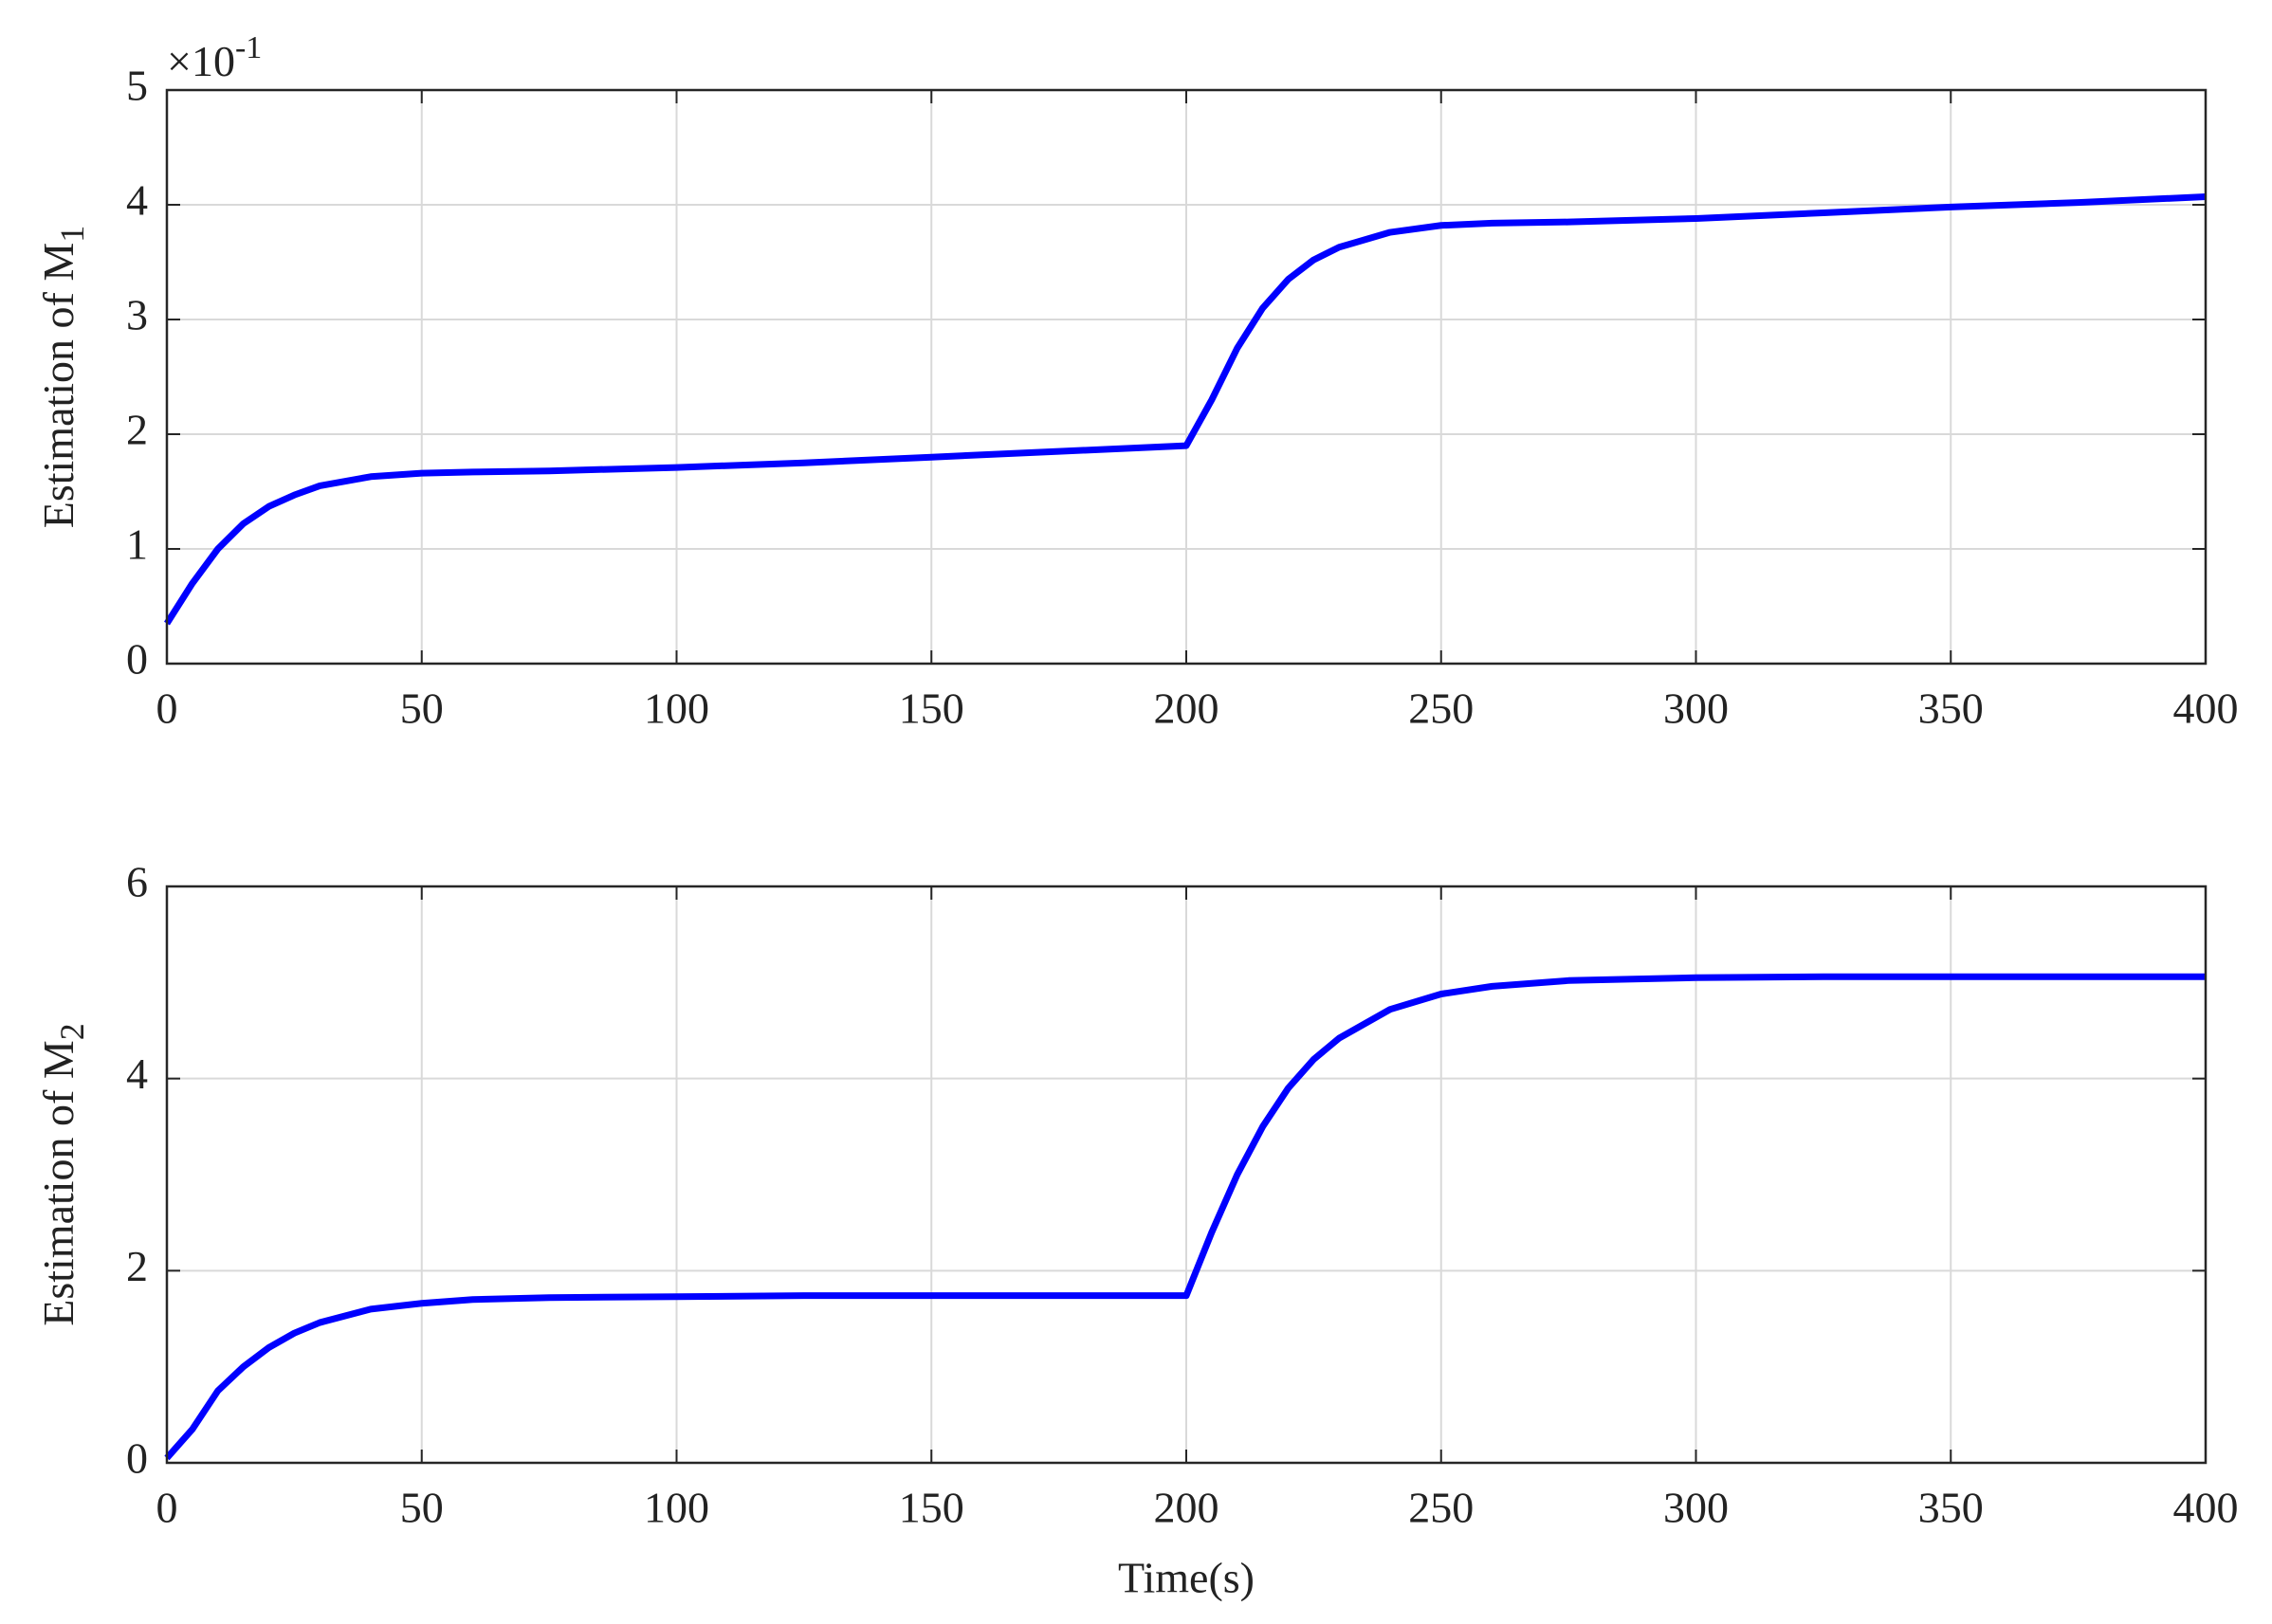  Describe the element at coordinates (201, 61) in the screenshot. I see `y-multiplier-base: ×10` at that location.